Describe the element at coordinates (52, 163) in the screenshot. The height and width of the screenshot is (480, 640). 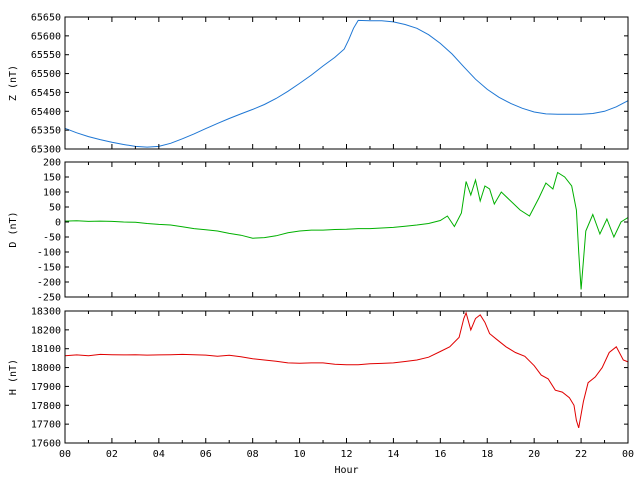
I see `y-tick-label: 200` at that location.